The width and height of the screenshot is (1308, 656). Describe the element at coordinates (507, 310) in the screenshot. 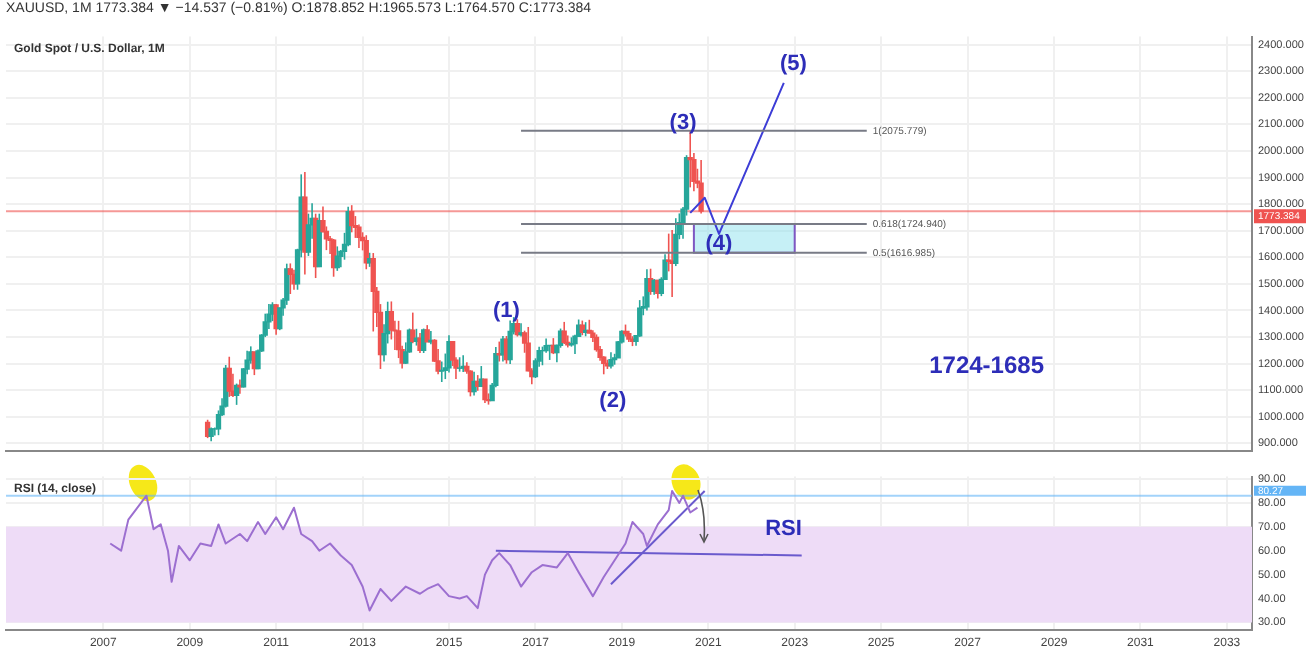

I see `annotation: (1)` at that location.